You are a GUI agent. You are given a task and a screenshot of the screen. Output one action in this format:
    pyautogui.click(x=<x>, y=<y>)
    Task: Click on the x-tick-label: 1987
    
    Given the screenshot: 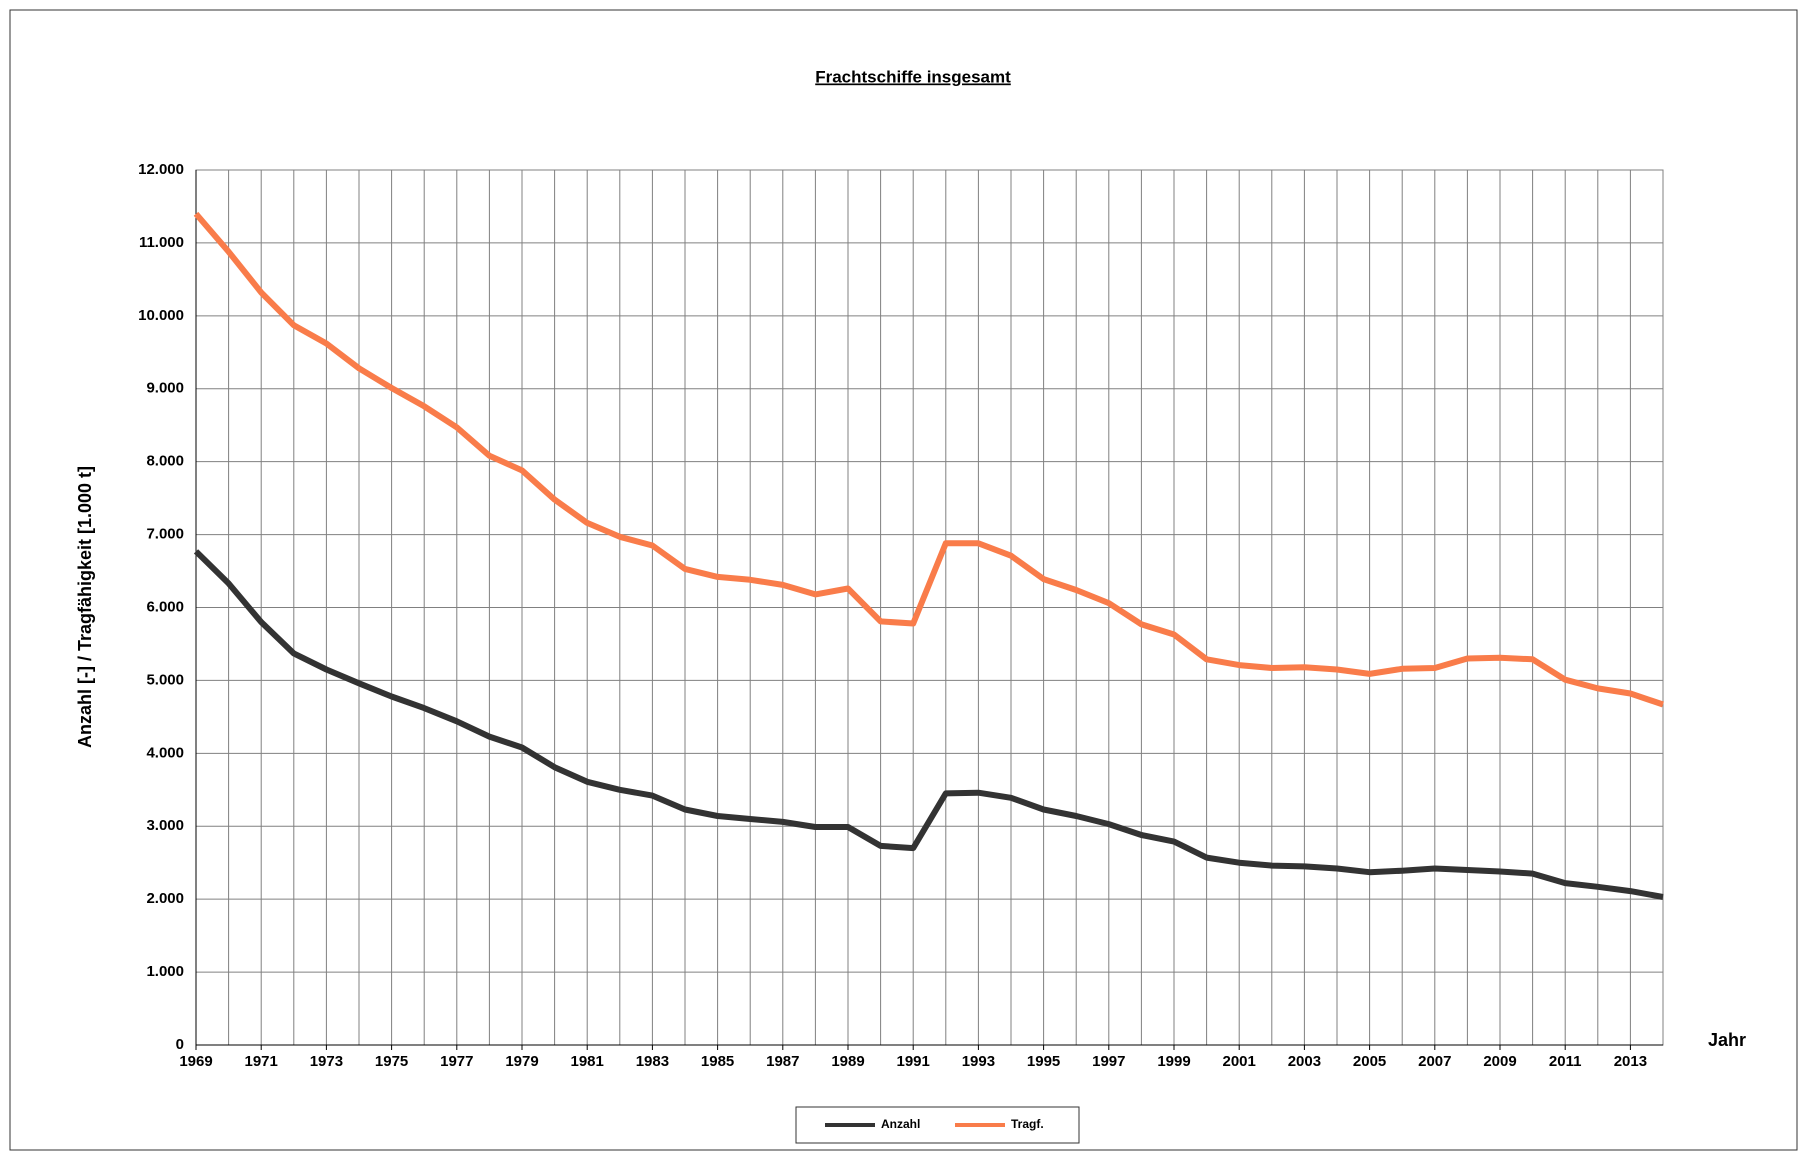 What is the action you would take?
    pyautogui.click(x=782, y=1061)
    